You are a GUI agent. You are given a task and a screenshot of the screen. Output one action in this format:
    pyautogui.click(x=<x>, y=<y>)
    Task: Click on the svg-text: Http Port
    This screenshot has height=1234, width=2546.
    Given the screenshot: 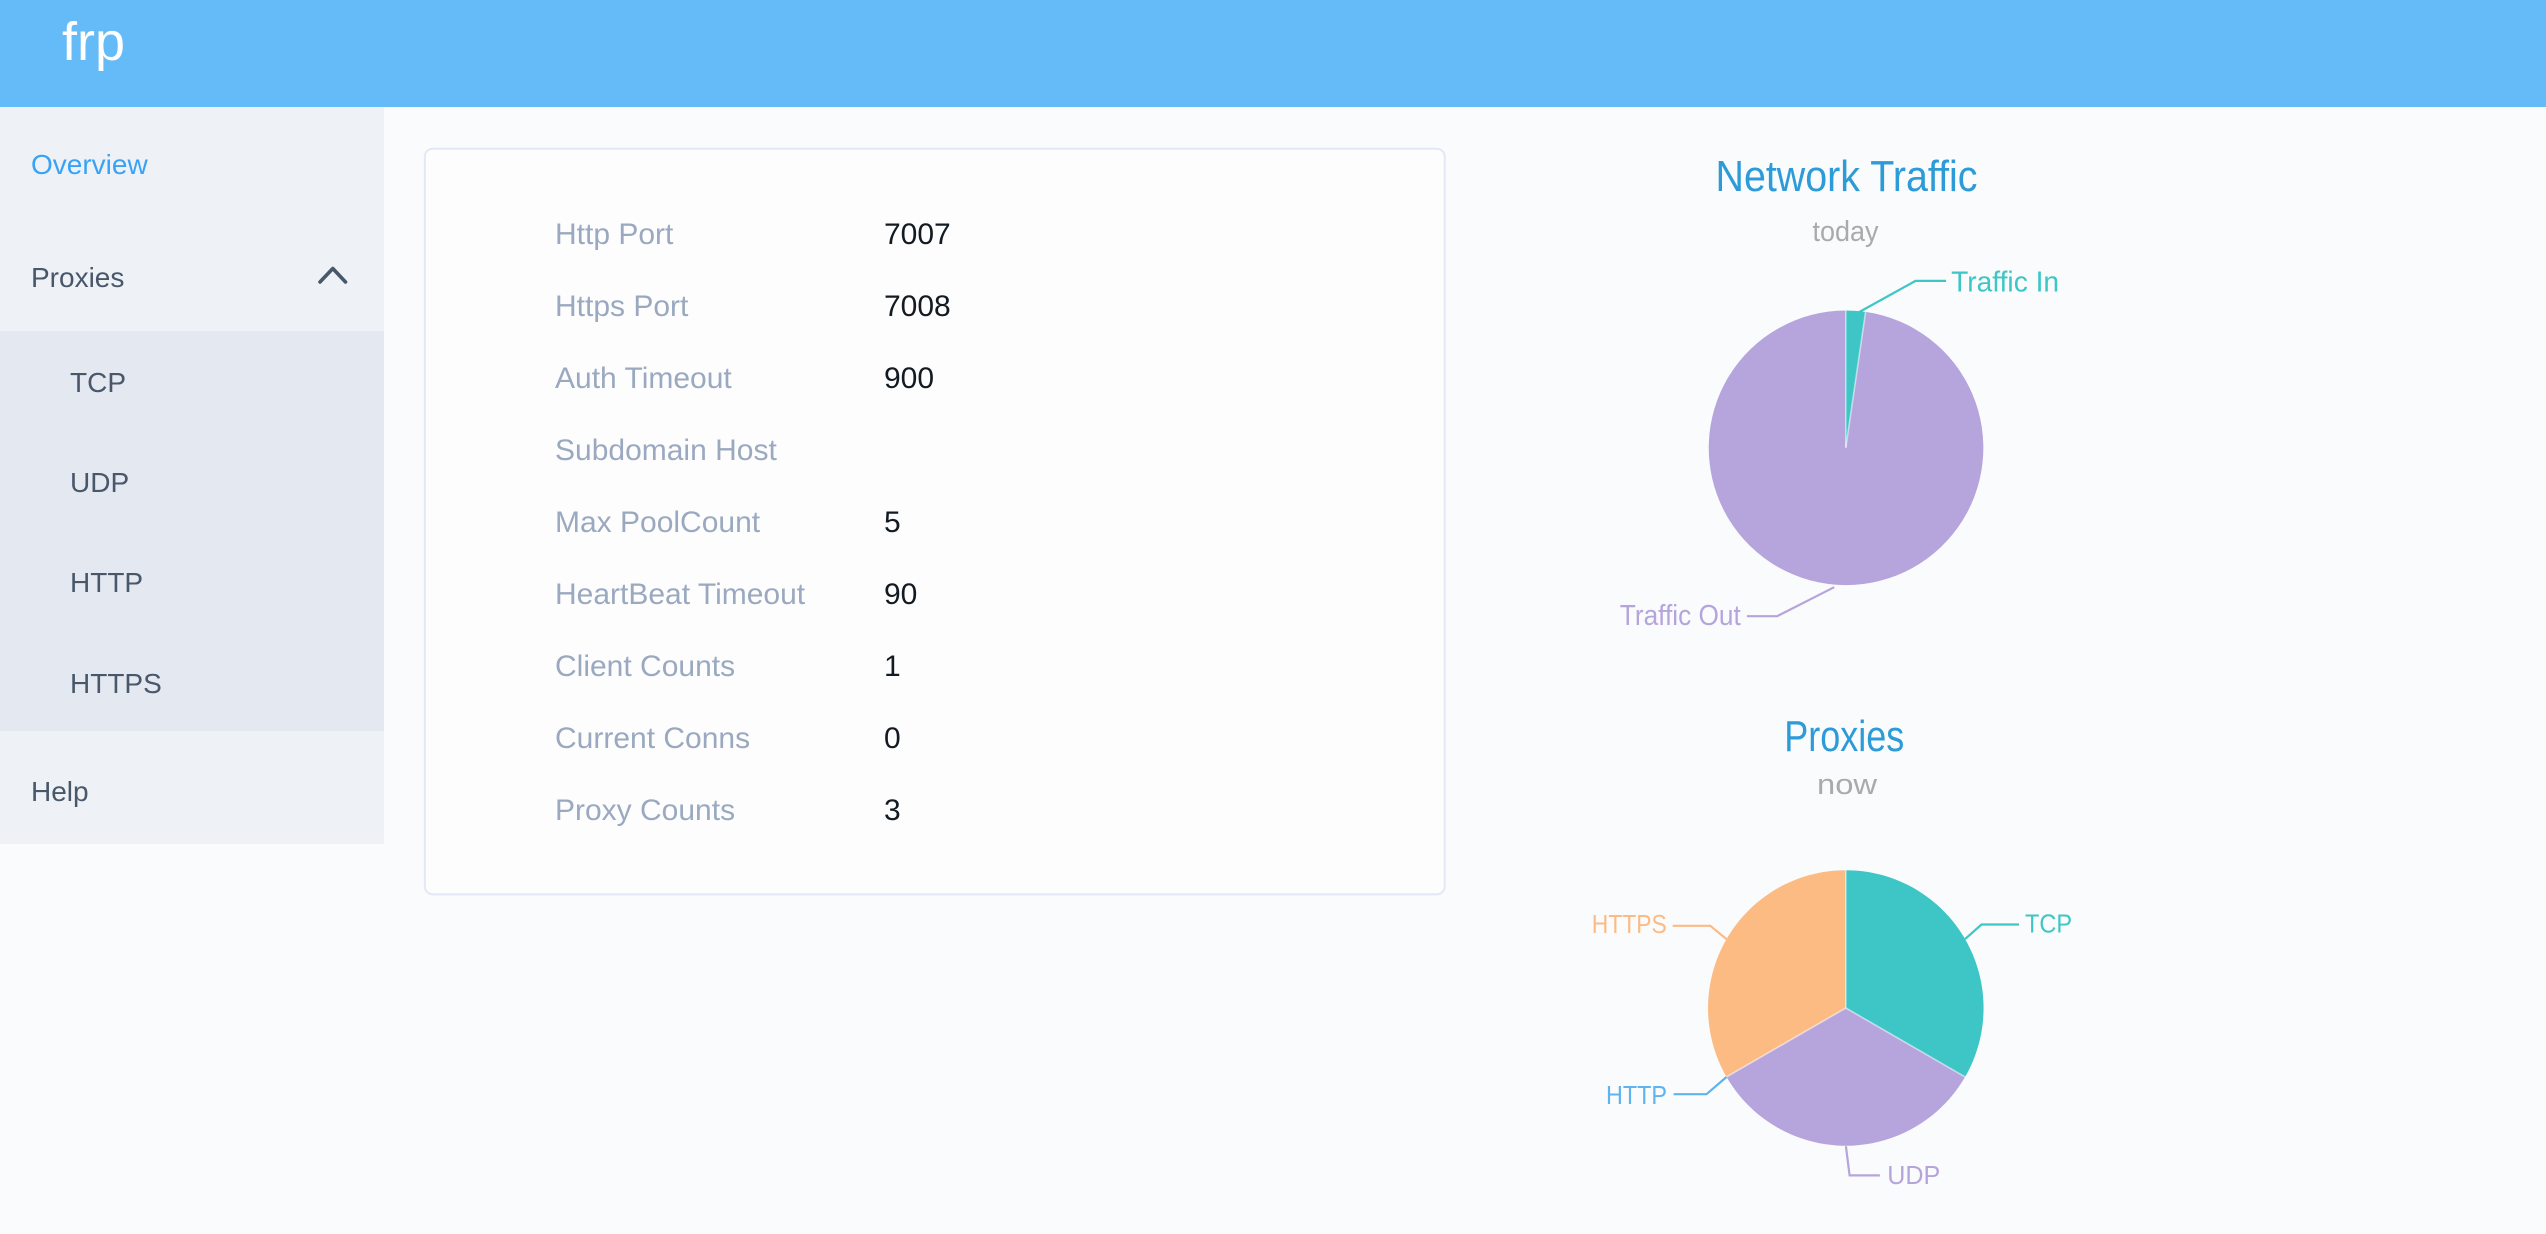 What is the action you would take?
    pyautogui.click(x=614, y=234)
    